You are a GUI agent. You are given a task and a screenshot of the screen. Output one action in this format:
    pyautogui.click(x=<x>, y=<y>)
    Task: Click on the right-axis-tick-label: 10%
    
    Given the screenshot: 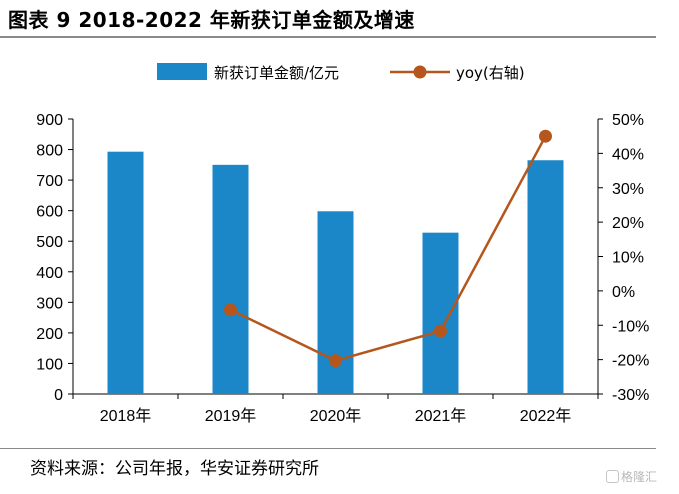 What is the action you would take?
    pyautogui.click(x=628, y=258)
    